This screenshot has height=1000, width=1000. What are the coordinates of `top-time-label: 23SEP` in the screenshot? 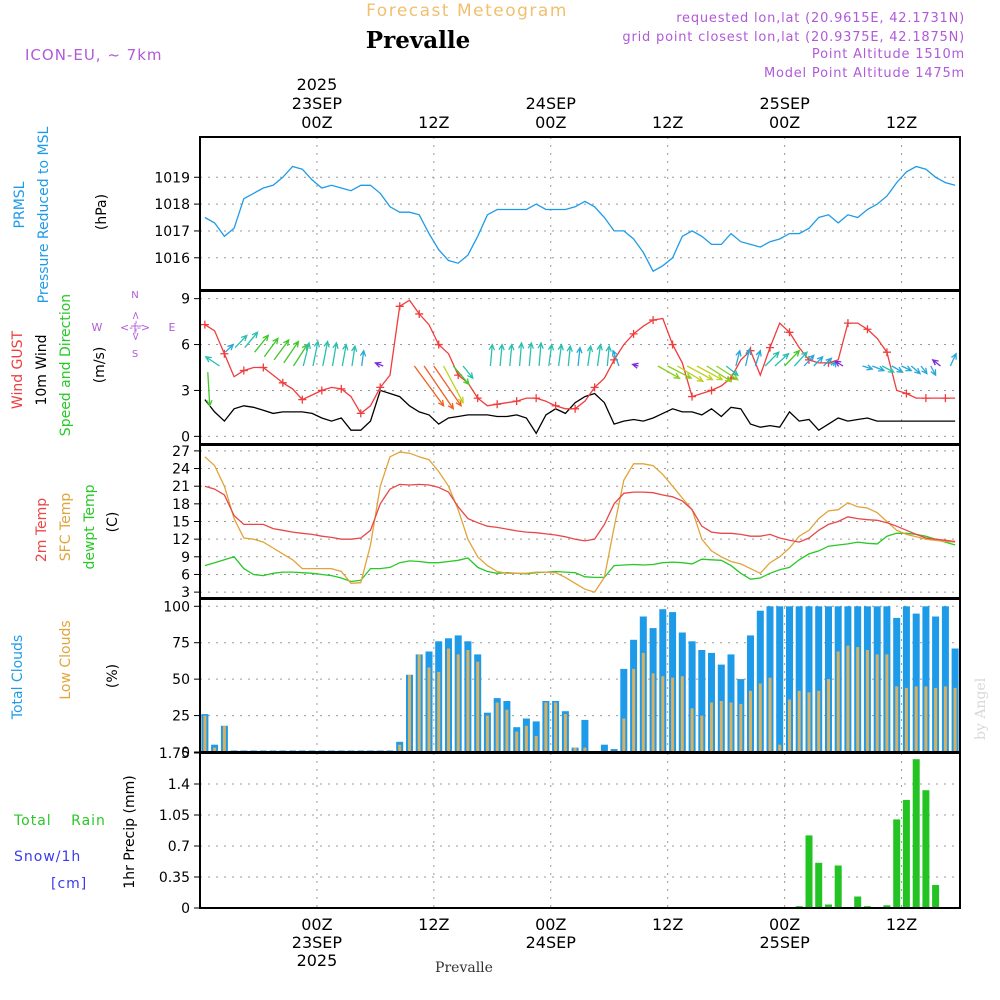 It's located at (317, 103).